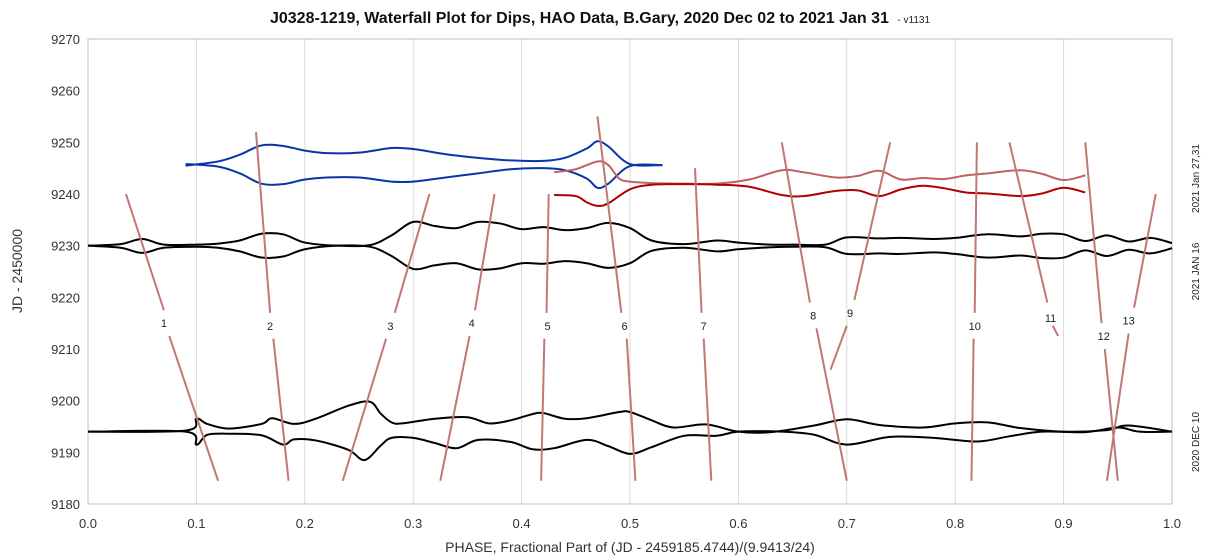 This screenshot has height=559, width=1212. What do you see at coordinates (1196, 308) in the screenshot?
I see `date-labels: 2021 Jan 27,31 2021 JAN 16 2020 DEC 10` at bounding box center [1196, 308].